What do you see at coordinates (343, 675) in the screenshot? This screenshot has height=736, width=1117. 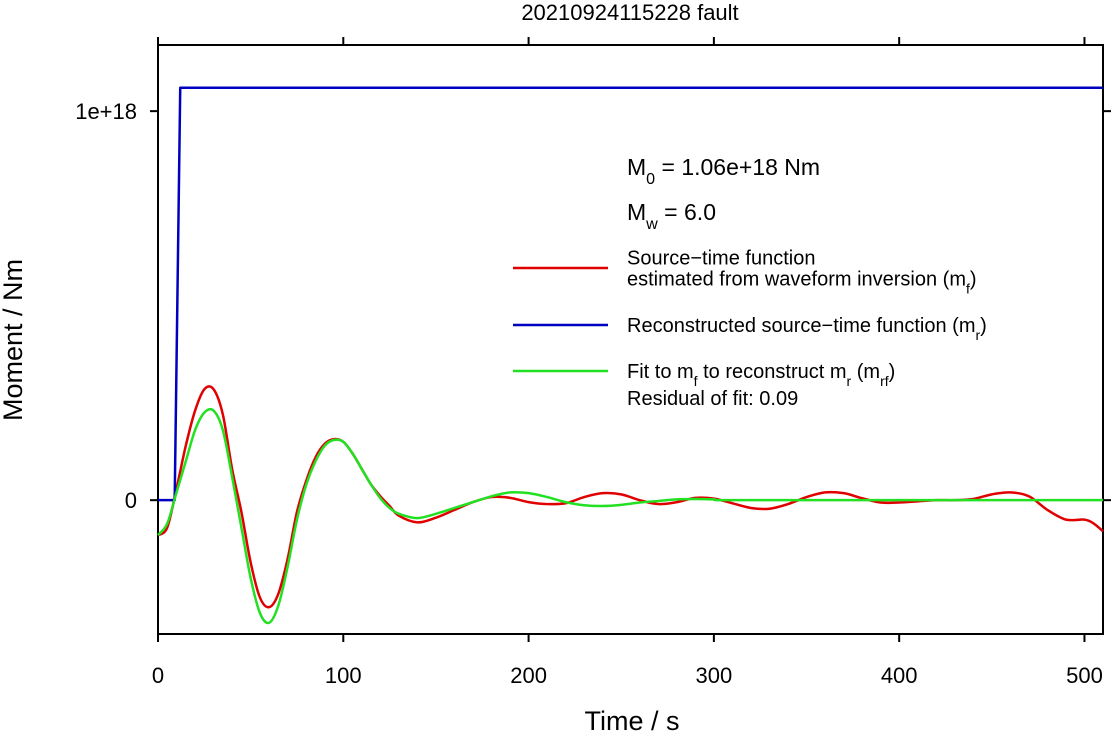 I see `x-tick-label: 100` at bounding box center [343, 675].